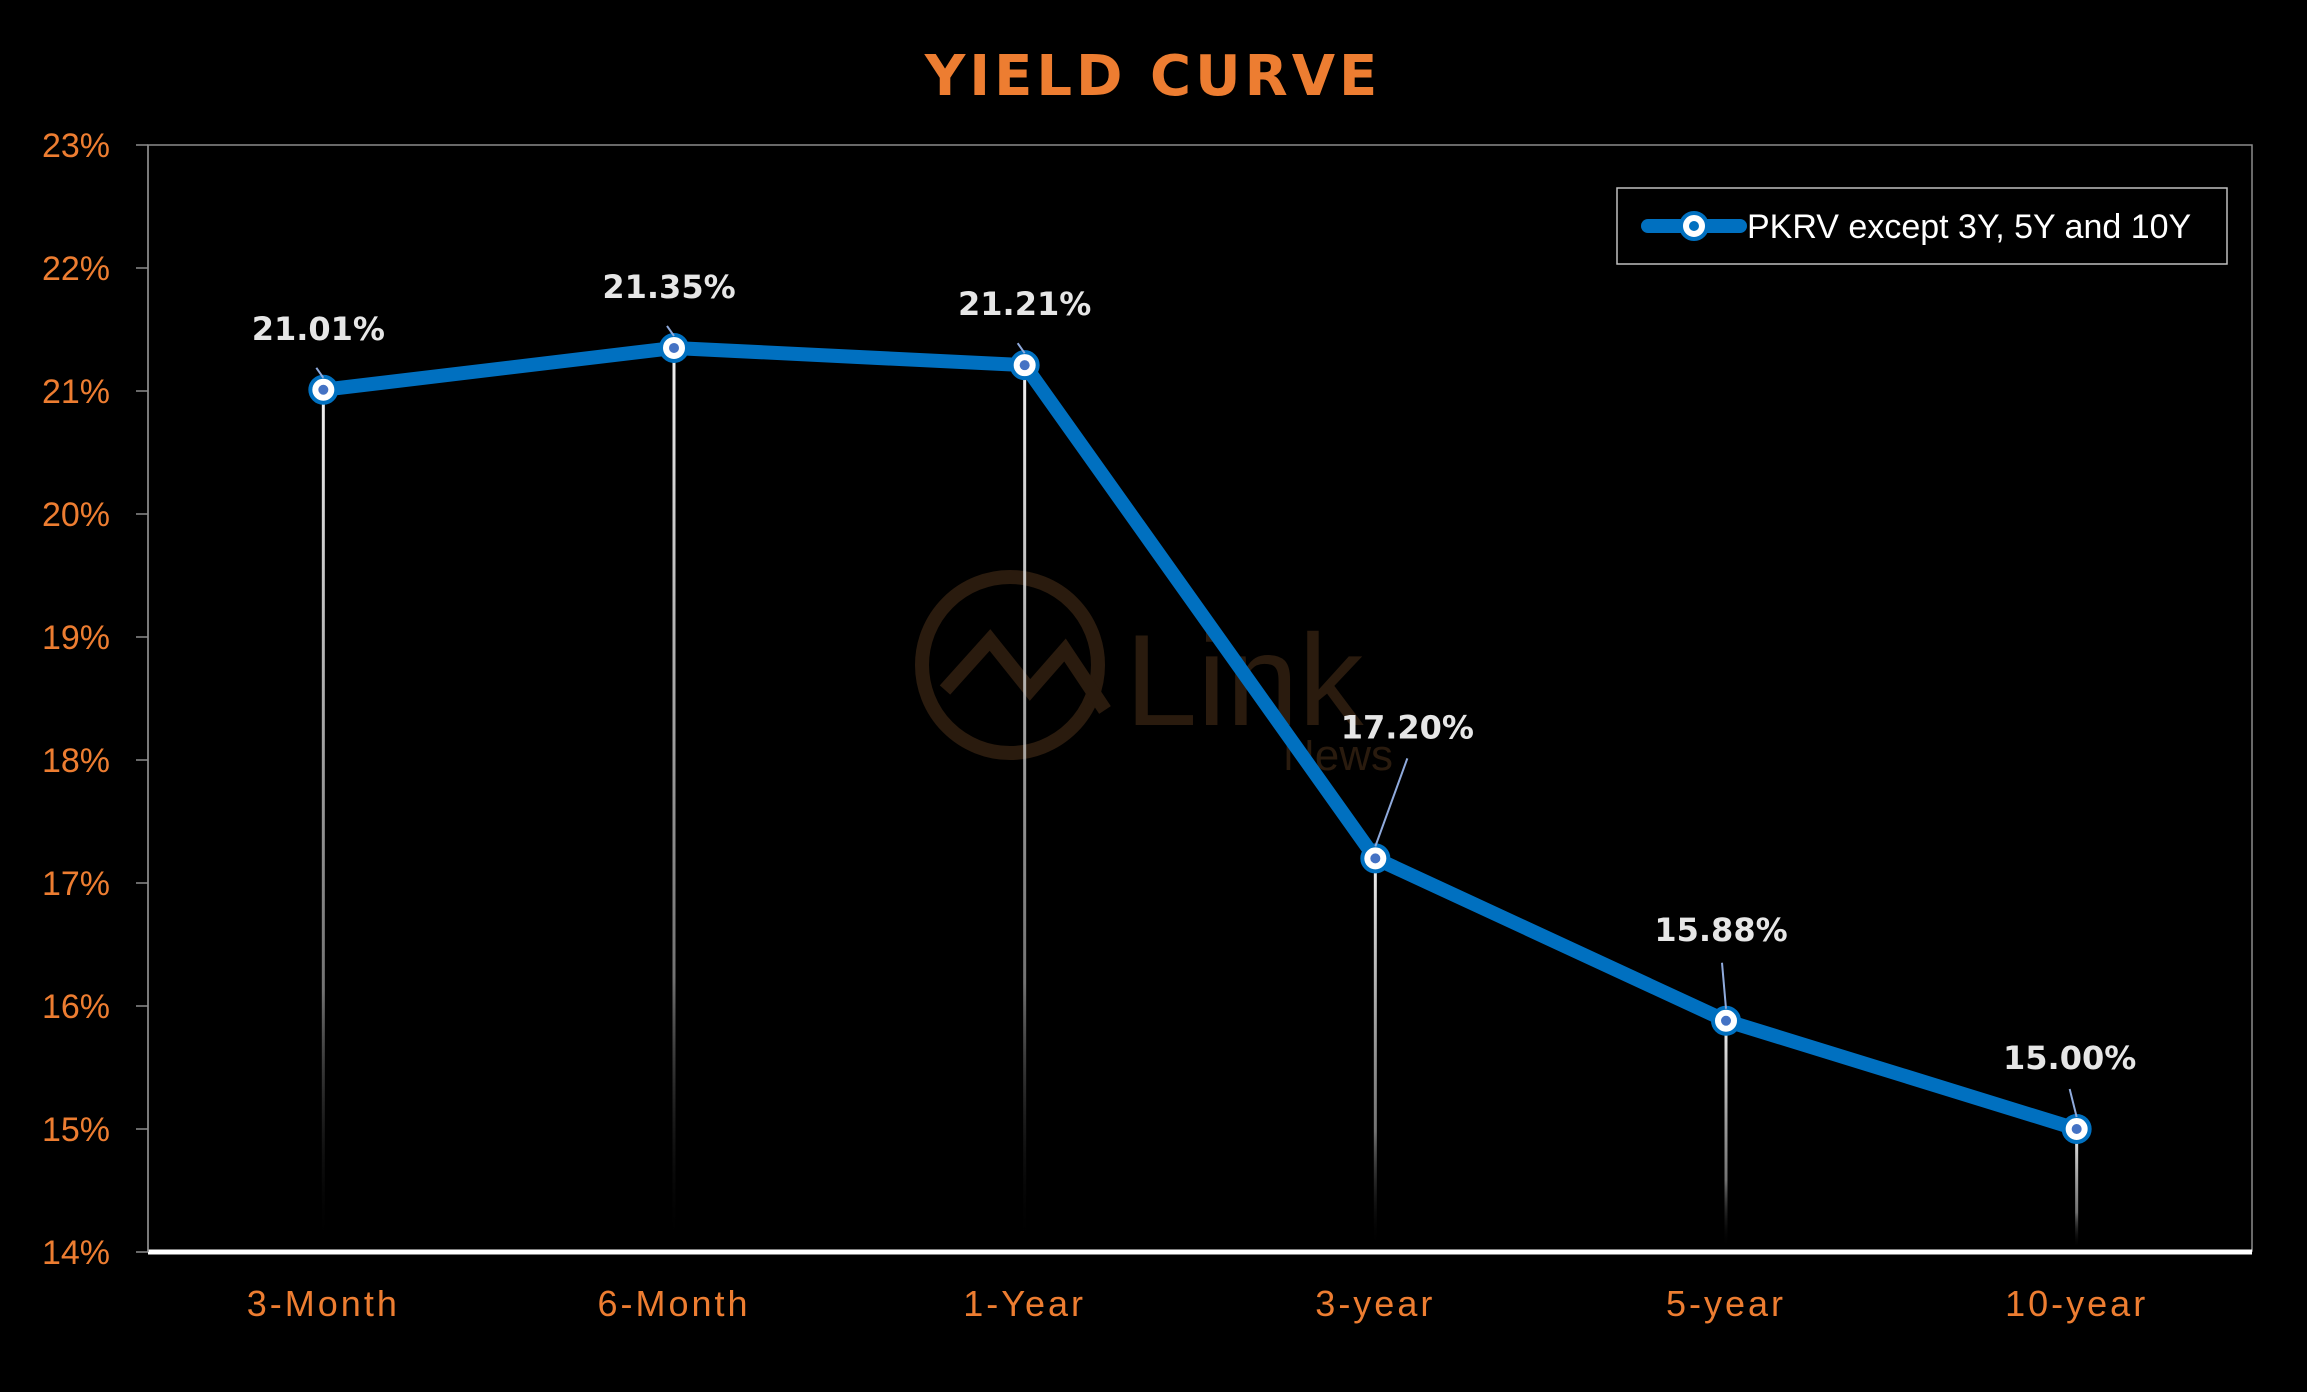 This screenshot has width=2307, height=1392. What do you see at coordinates (1024, 1303) in the screenshot?
I see `x-tick-label: 1-Year` at bounding box center [1024, 1303].